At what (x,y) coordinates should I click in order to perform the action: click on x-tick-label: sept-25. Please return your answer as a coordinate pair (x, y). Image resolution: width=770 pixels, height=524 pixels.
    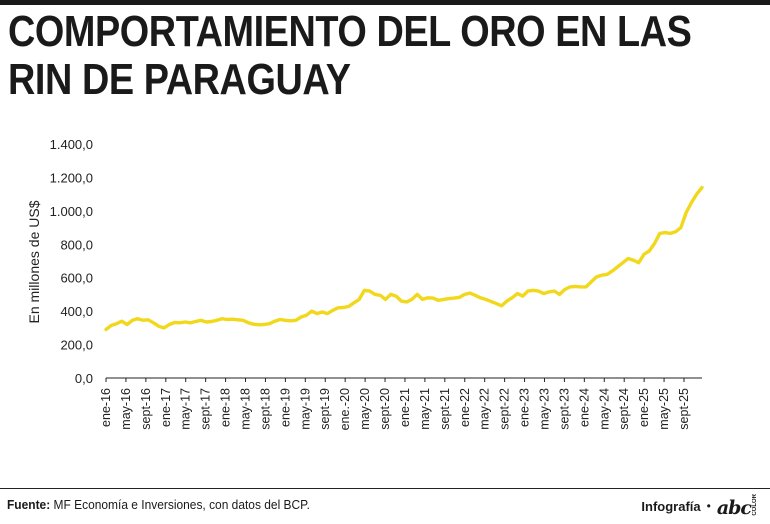
    Looking at the image, I should click on (684, 409).